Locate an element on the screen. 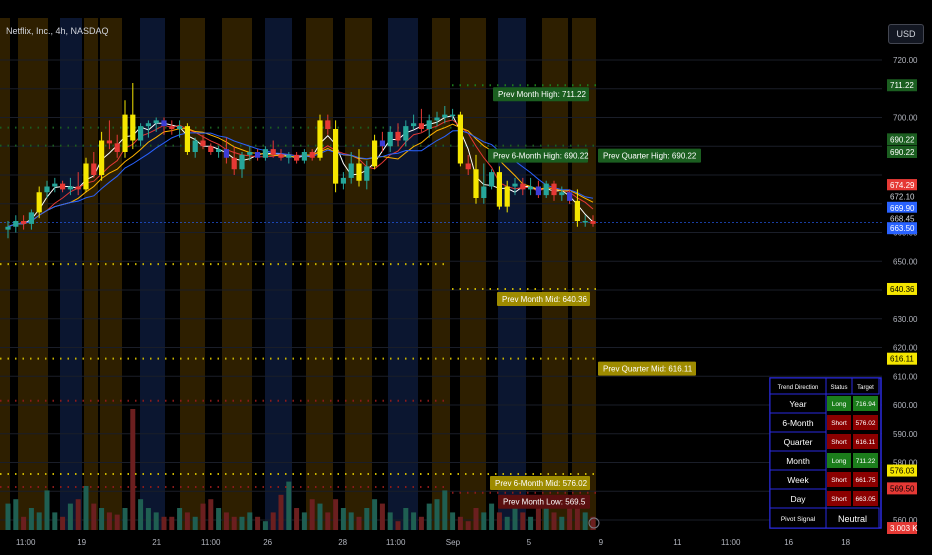 The width and height of the screenshot is (932, 555). level-label: Prev Quarter High: 690.22 is located at coordinates (650, 156).